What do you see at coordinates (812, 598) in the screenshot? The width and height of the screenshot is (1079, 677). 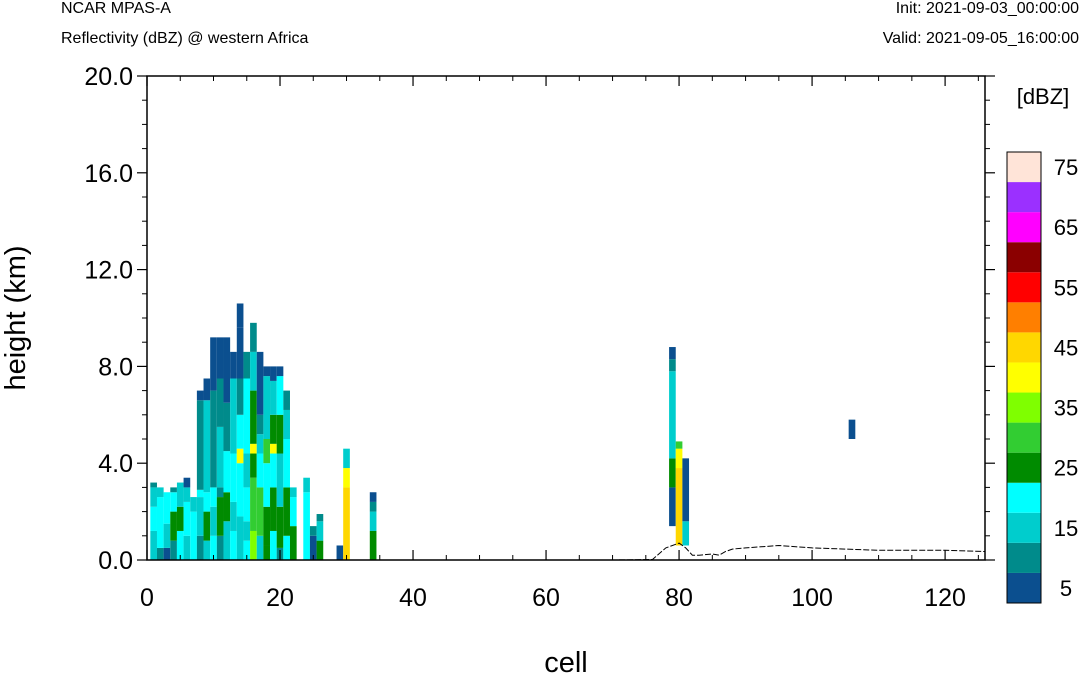 I see `x-tick-label: 100` at bounding box center [812, 598].